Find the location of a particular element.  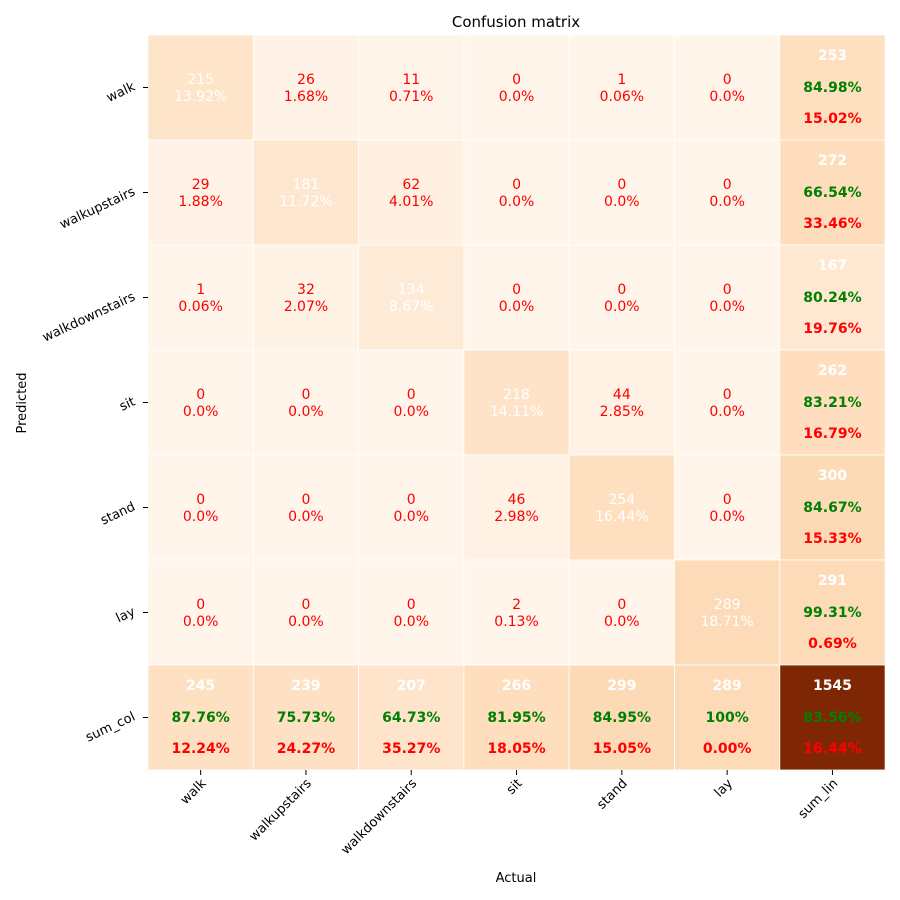

cell-count-label: 215 is located at coordinates (200, 80).